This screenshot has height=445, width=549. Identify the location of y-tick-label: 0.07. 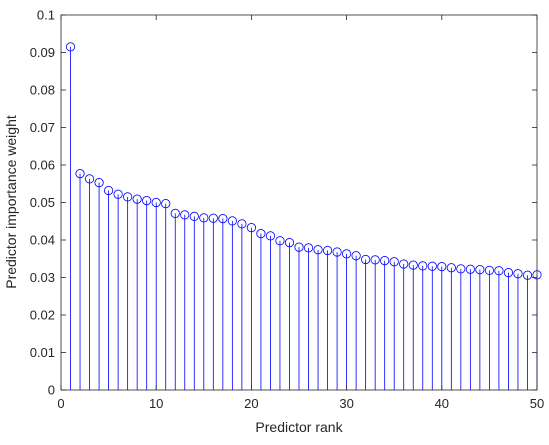
(42, 127).